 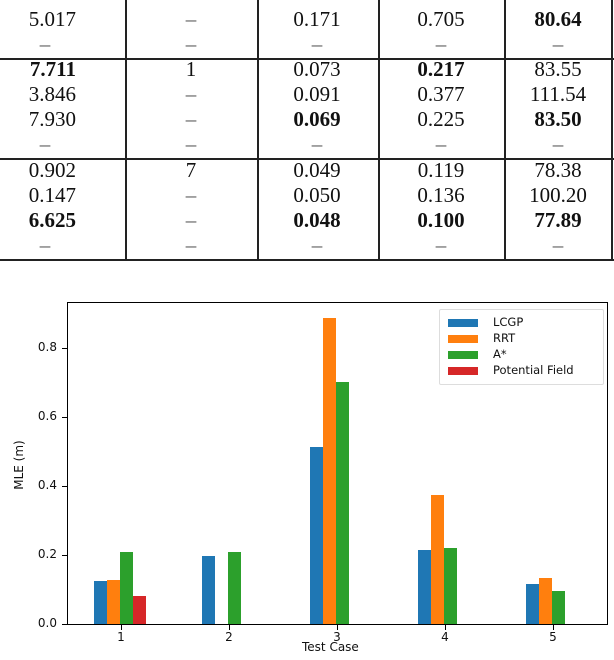 What do you see at coordinates (558, 220) in the screenshot?
I see `table-cell: 77.89` at bounding box center [558, 220].